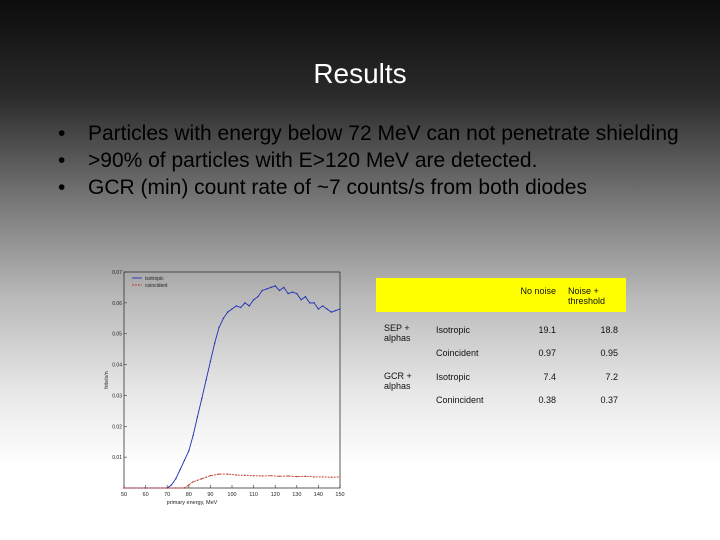 This screenshot has width=720, height=540. Describe the element at coordinates (232, 387) in the screenshot. I see `series-line-isotropic` at that location.